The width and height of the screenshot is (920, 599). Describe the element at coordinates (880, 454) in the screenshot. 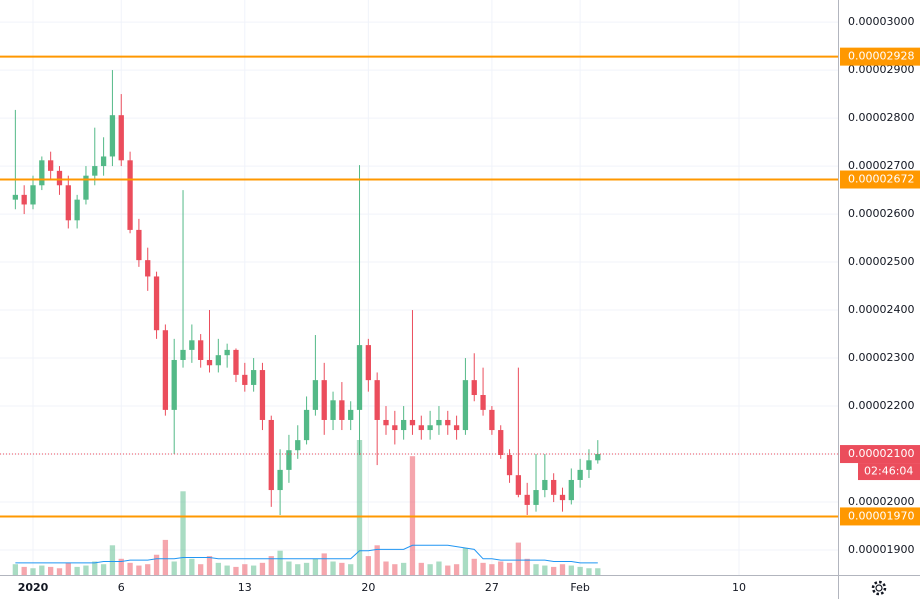

I see `last-price-box` at that location.